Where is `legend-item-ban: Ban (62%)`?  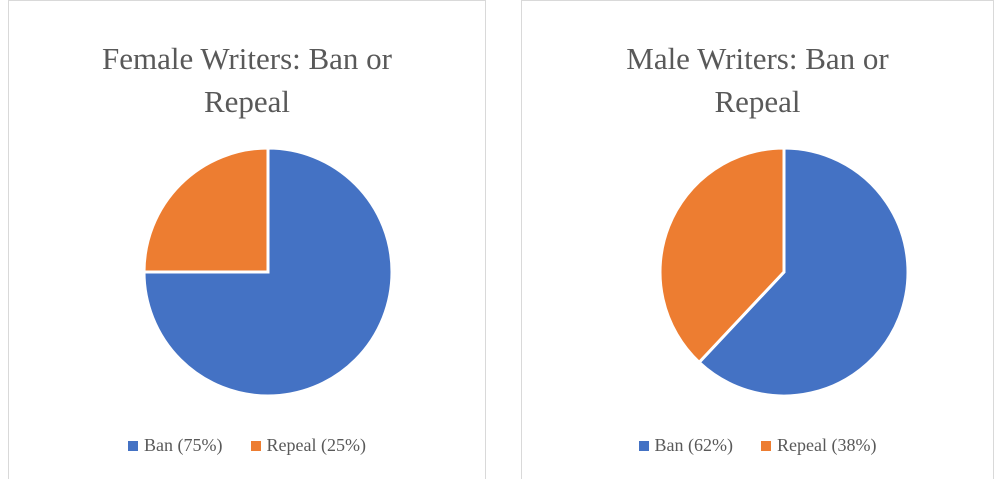
legend-item-ban: Ban (62%) is located at coordinates (685, 445).